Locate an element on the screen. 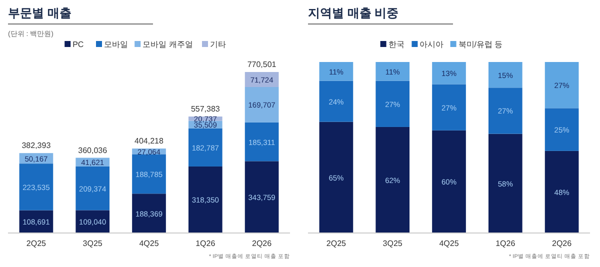 The width and height of the screenshot is (600, 267). total-label: 360,036 is located at coordinates (93, 150).